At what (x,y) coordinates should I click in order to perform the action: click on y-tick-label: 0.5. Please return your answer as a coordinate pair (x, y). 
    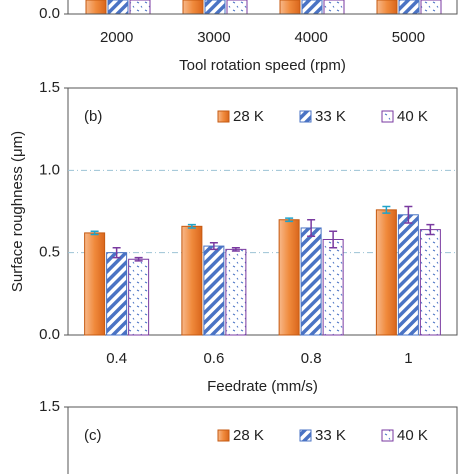
    Looking at the image, I should click on (49, 252).